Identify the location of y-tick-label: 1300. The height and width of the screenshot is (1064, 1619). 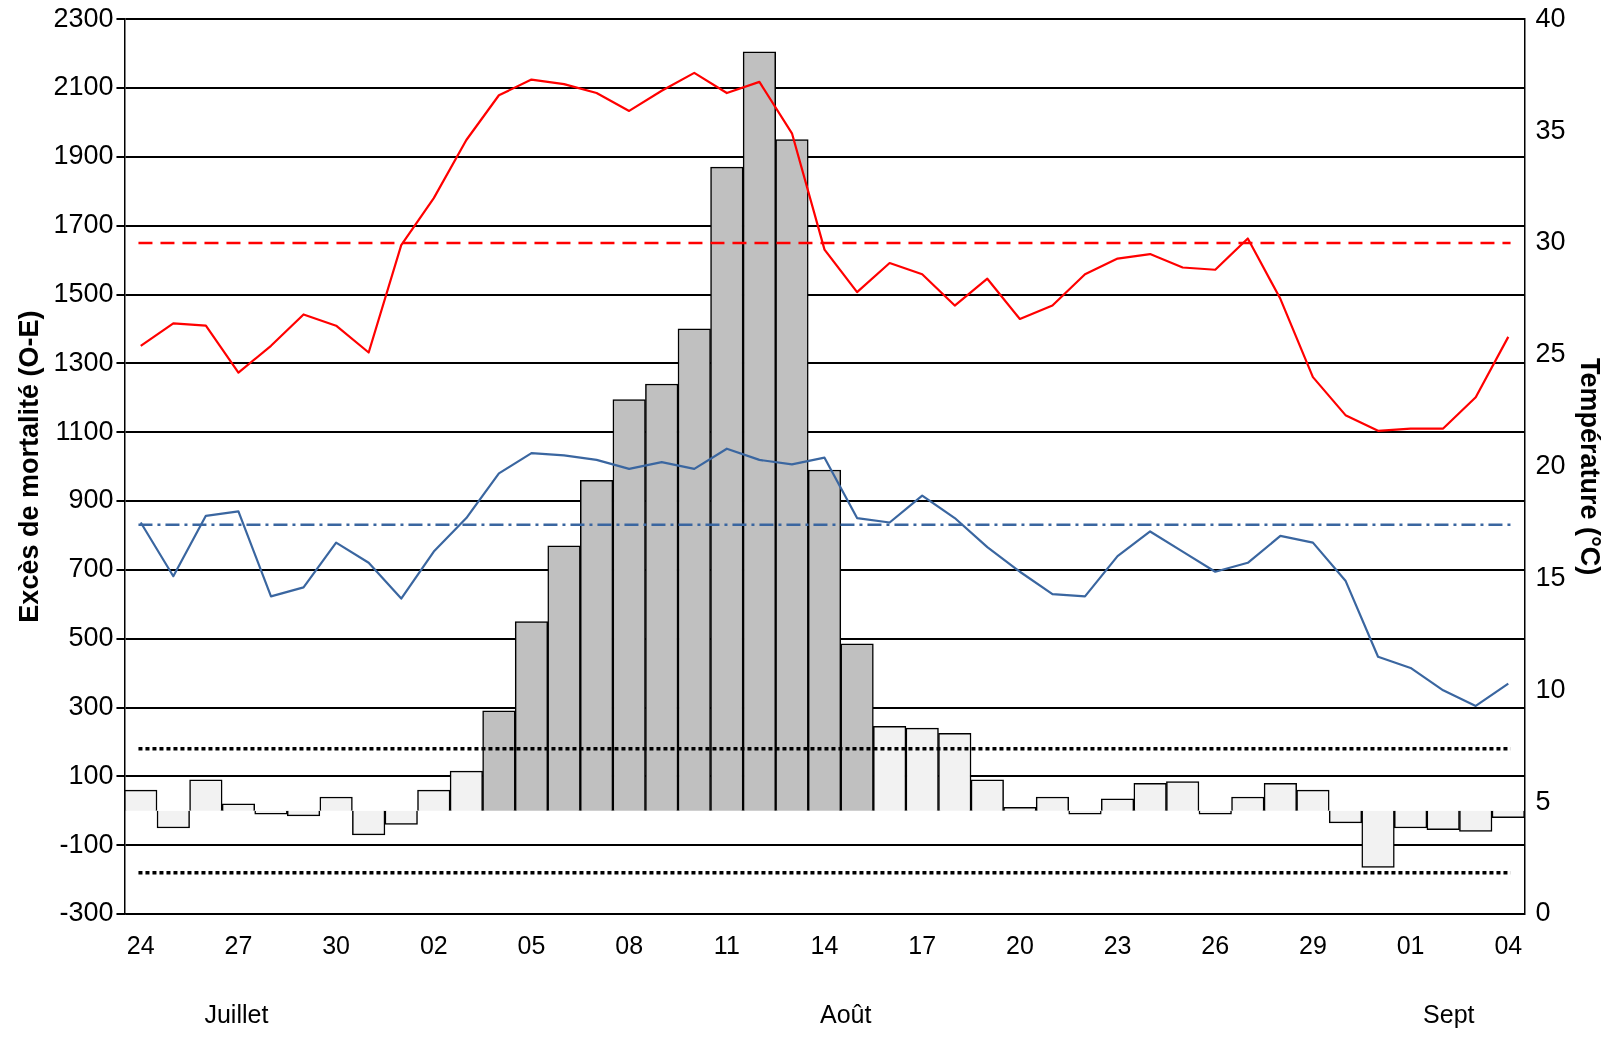
(83, 361).